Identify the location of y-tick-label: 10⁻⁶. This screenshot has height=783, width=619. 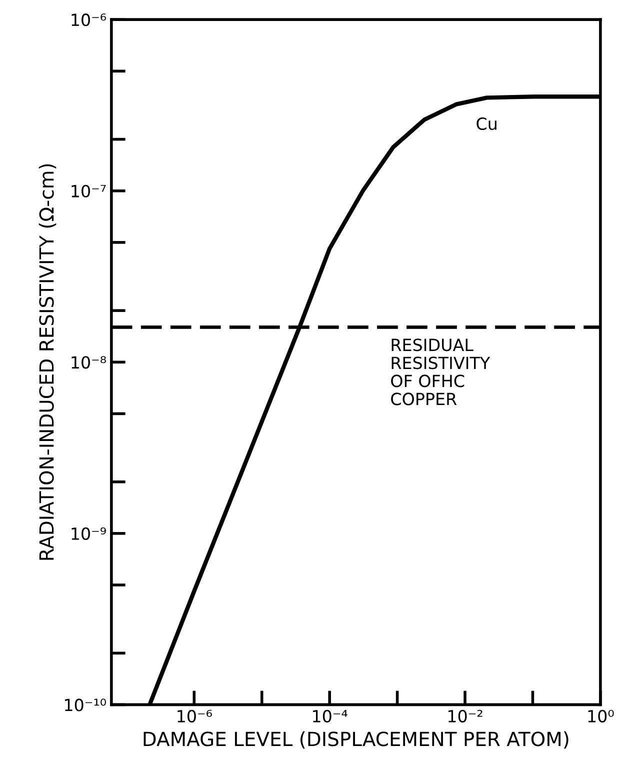
(89, 20).